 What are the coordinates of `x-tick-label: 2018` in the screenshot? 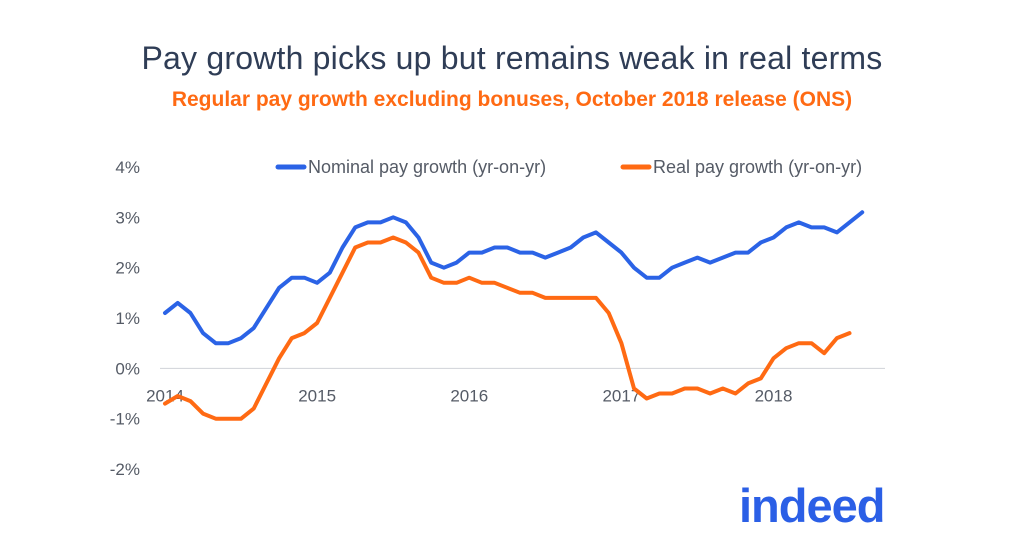 It's located at (774, 395).